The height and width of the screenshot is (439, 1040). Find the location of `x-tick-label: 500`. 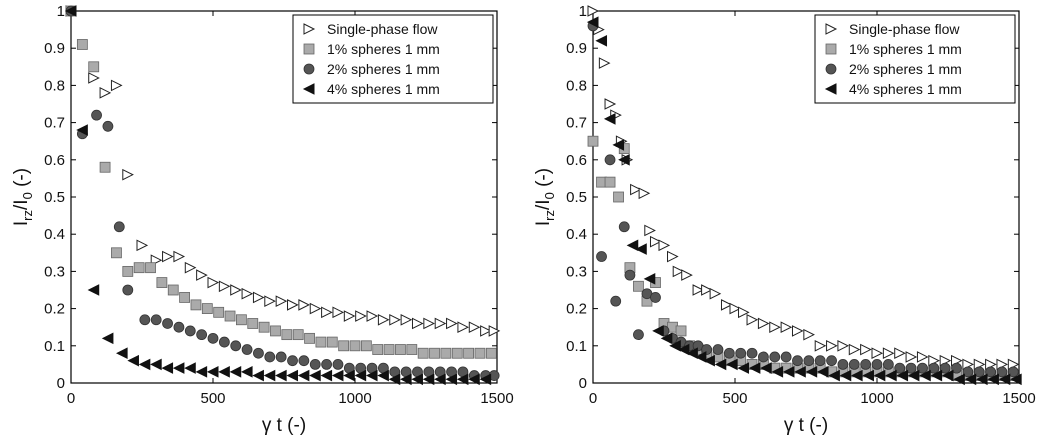

x-tick-label: 500 is located at coordinates (734, 398).